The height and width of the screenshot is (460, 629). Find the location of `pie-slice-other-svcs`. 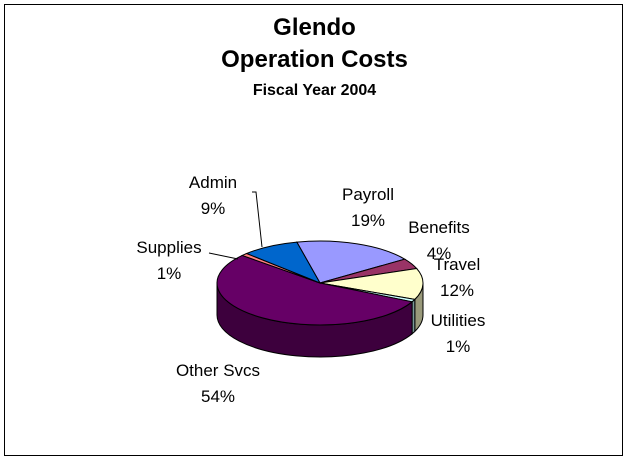

pie-slice-other-svcs is located at coordinates (315, 290).